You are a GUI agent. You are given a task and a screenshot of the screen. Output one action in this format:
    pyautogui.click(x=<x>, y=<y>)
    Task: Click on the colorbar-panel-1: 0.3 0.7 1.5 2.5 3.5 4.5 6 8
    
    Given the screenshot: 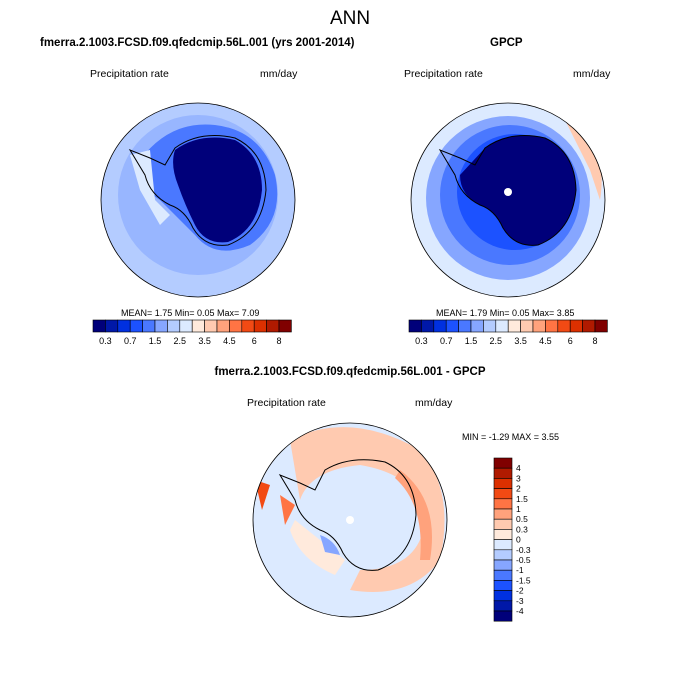 What is the action you would take?
    pyautogui.click(x=192, y=332)
    